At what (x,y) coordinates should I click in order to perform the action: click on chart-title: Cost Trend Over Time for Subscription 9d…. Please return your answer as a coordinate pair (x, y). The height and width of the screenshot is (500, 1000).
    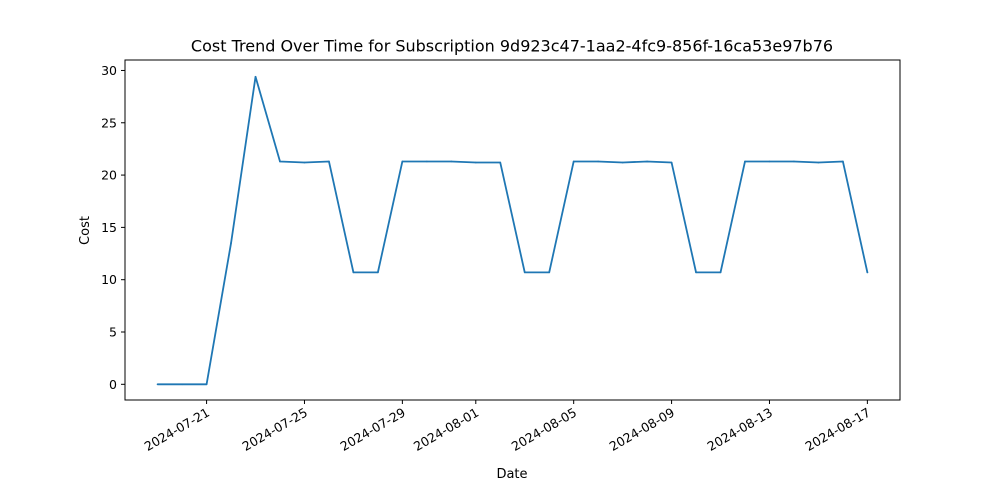
    Looking at the image, I should click on (512, 46).